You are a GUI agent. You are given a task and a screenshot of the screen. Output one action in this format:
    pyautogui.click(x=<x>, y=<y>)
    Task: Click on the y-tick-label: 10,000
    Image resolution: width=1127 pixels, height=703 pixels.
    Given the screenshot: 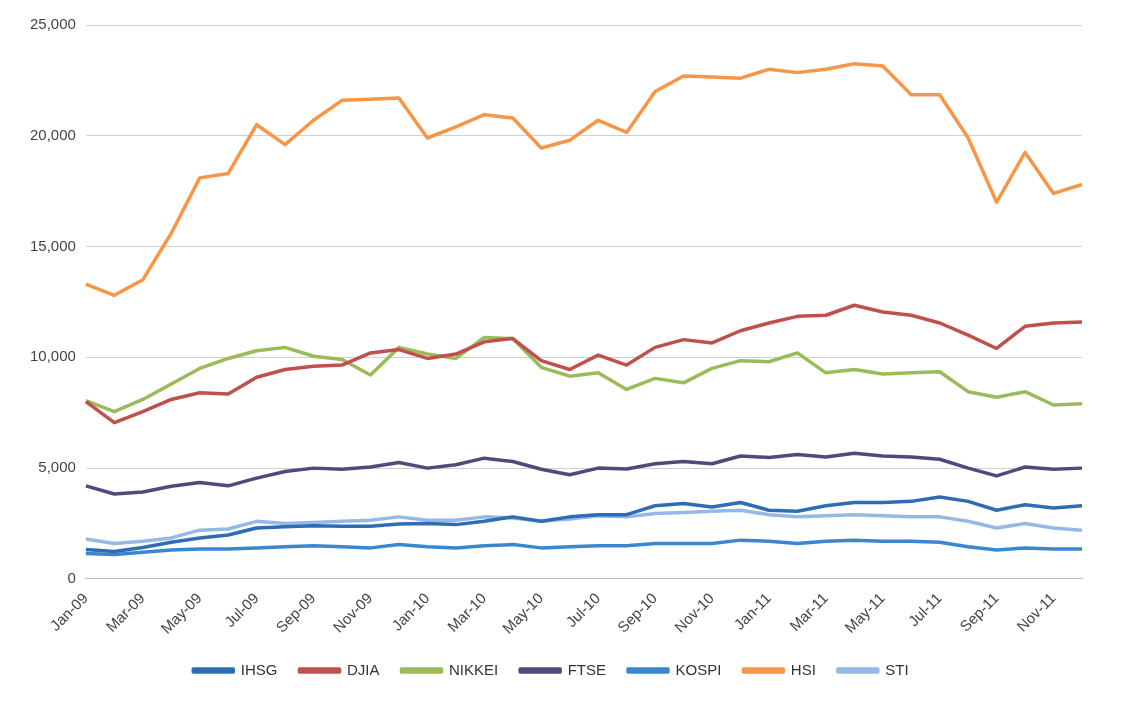 What is the action you would take?
    pyautogui.click(x=52, y=356)
    